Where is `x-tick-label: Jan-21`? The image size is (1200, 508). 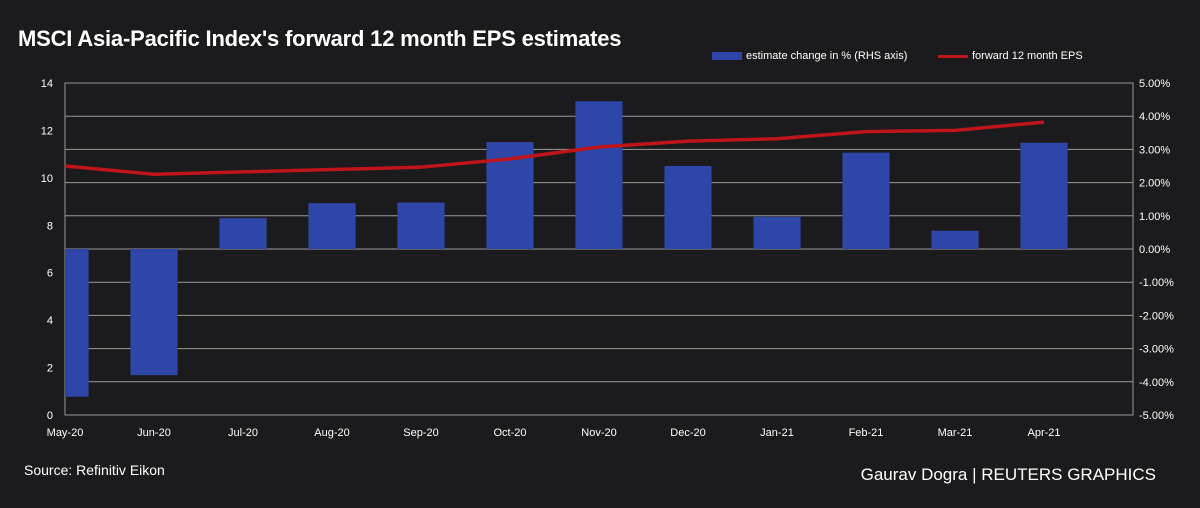 x-tick-label: Jan-21 is located at coordinates (777, 433).